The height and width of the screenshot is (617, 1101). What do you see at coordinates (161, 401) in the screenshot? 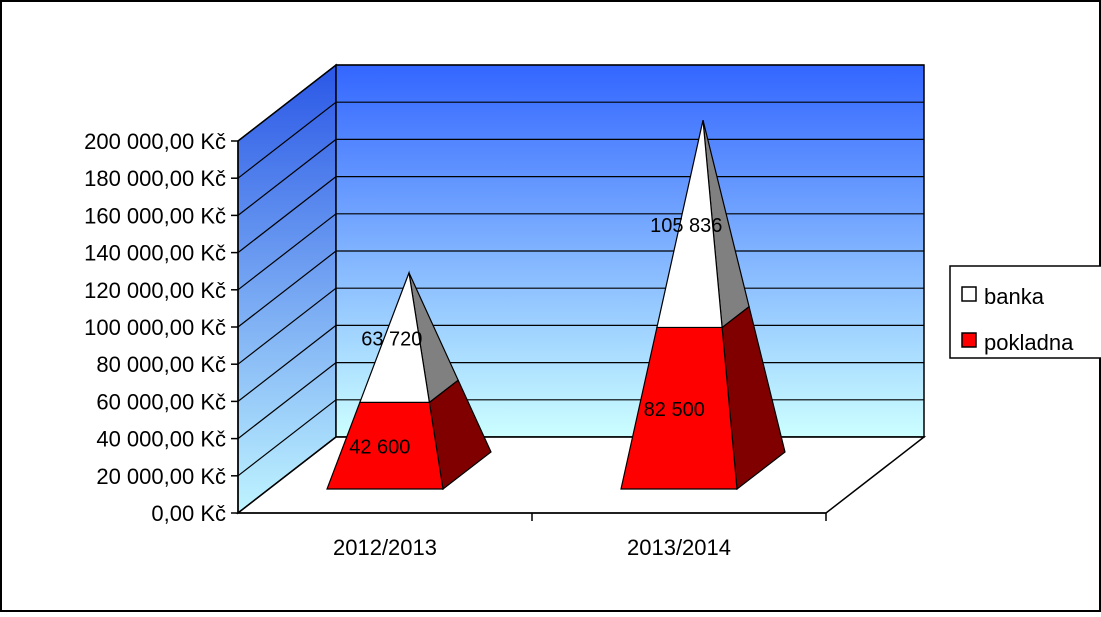
I see `y-tick-label: 60 000,00 Kč` at bounding box center [161, 401].